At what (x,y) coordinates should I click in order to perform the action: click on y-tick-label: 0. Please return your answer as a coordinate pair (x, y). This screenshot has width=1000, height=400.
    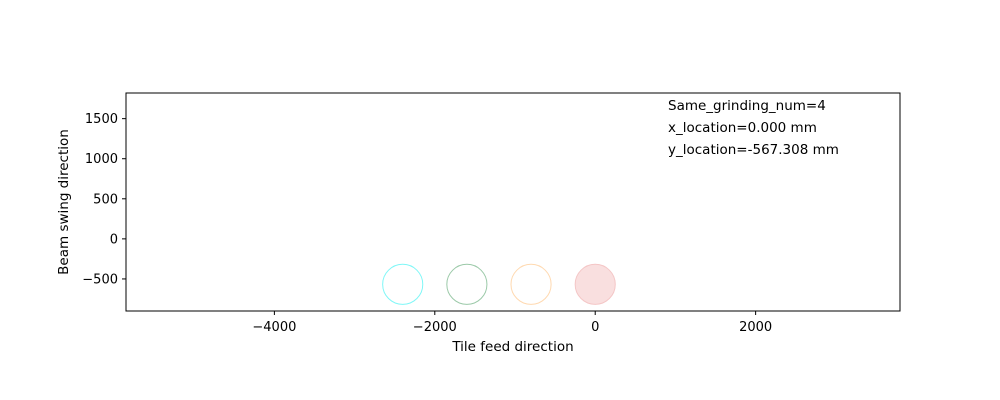
    Looking at the image, I should click on (114, 239).